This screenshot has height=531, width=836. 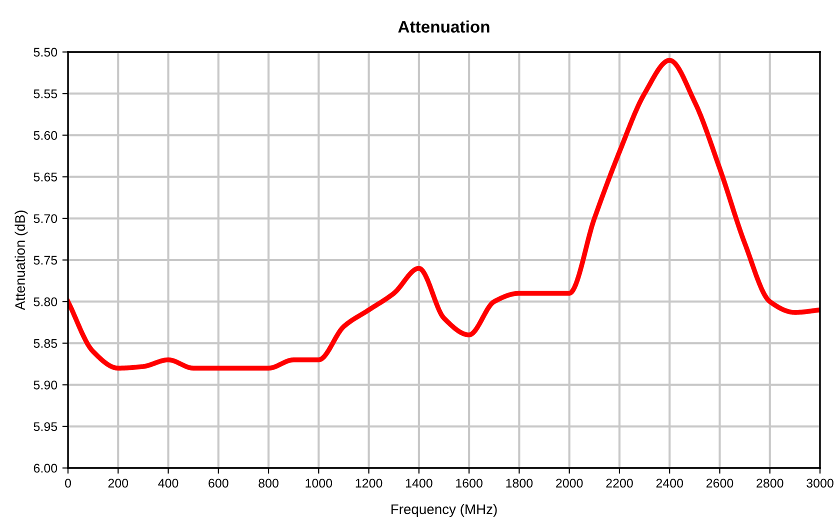 What do you see at coordinates (519, 483) in the screenshot?
I see `x-tick-label: 1800` at bounding box center [519, 483].